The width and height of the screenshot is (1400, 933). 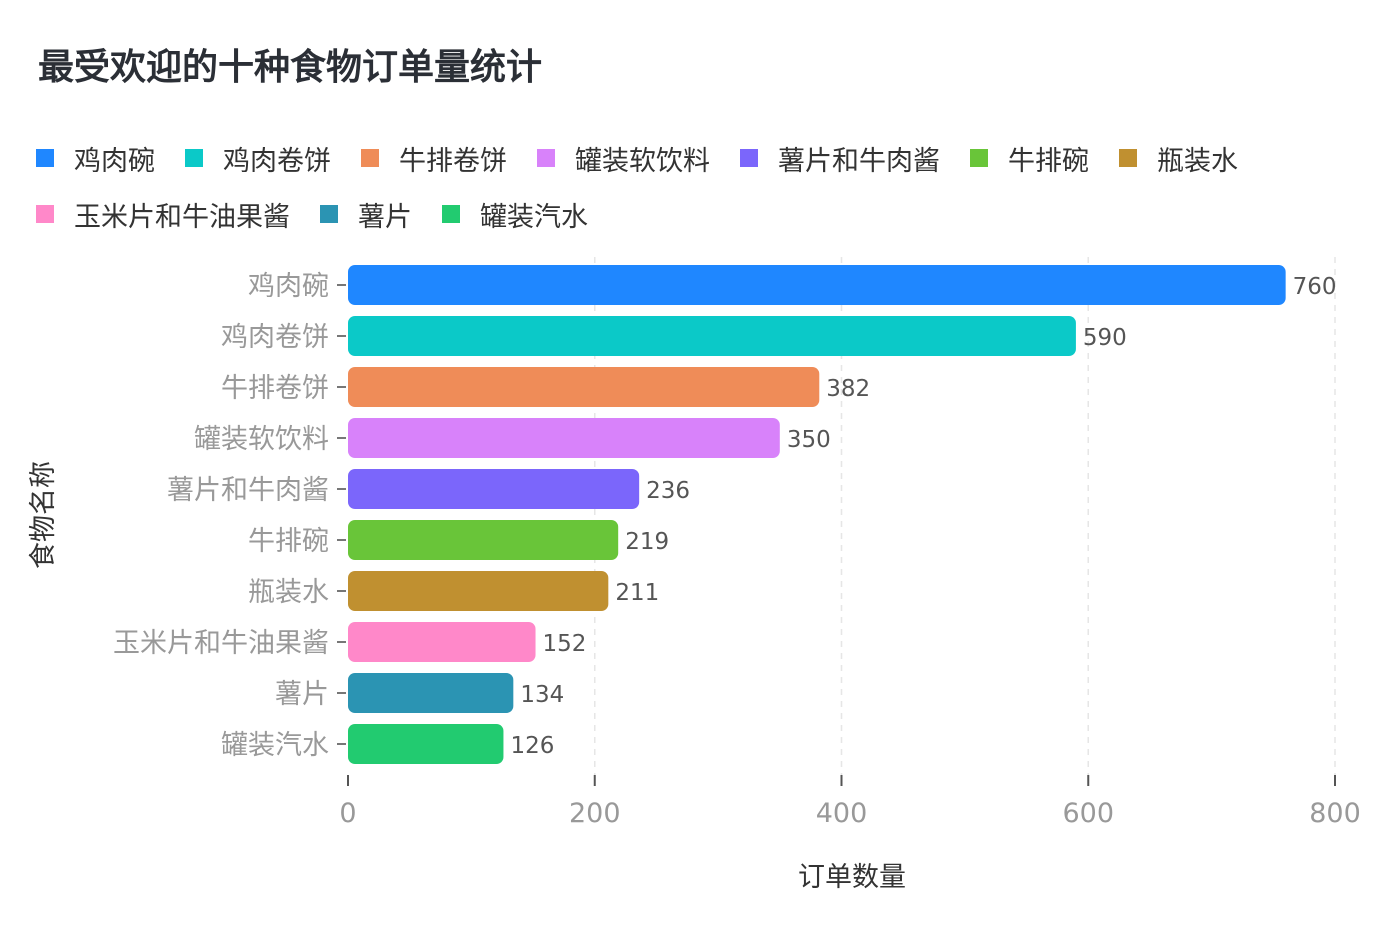 What do you see at coordinates (288, 286) in the screenshot?
I see `y-tick-label: 鸡肉碗` at bounding box center [288, 286].